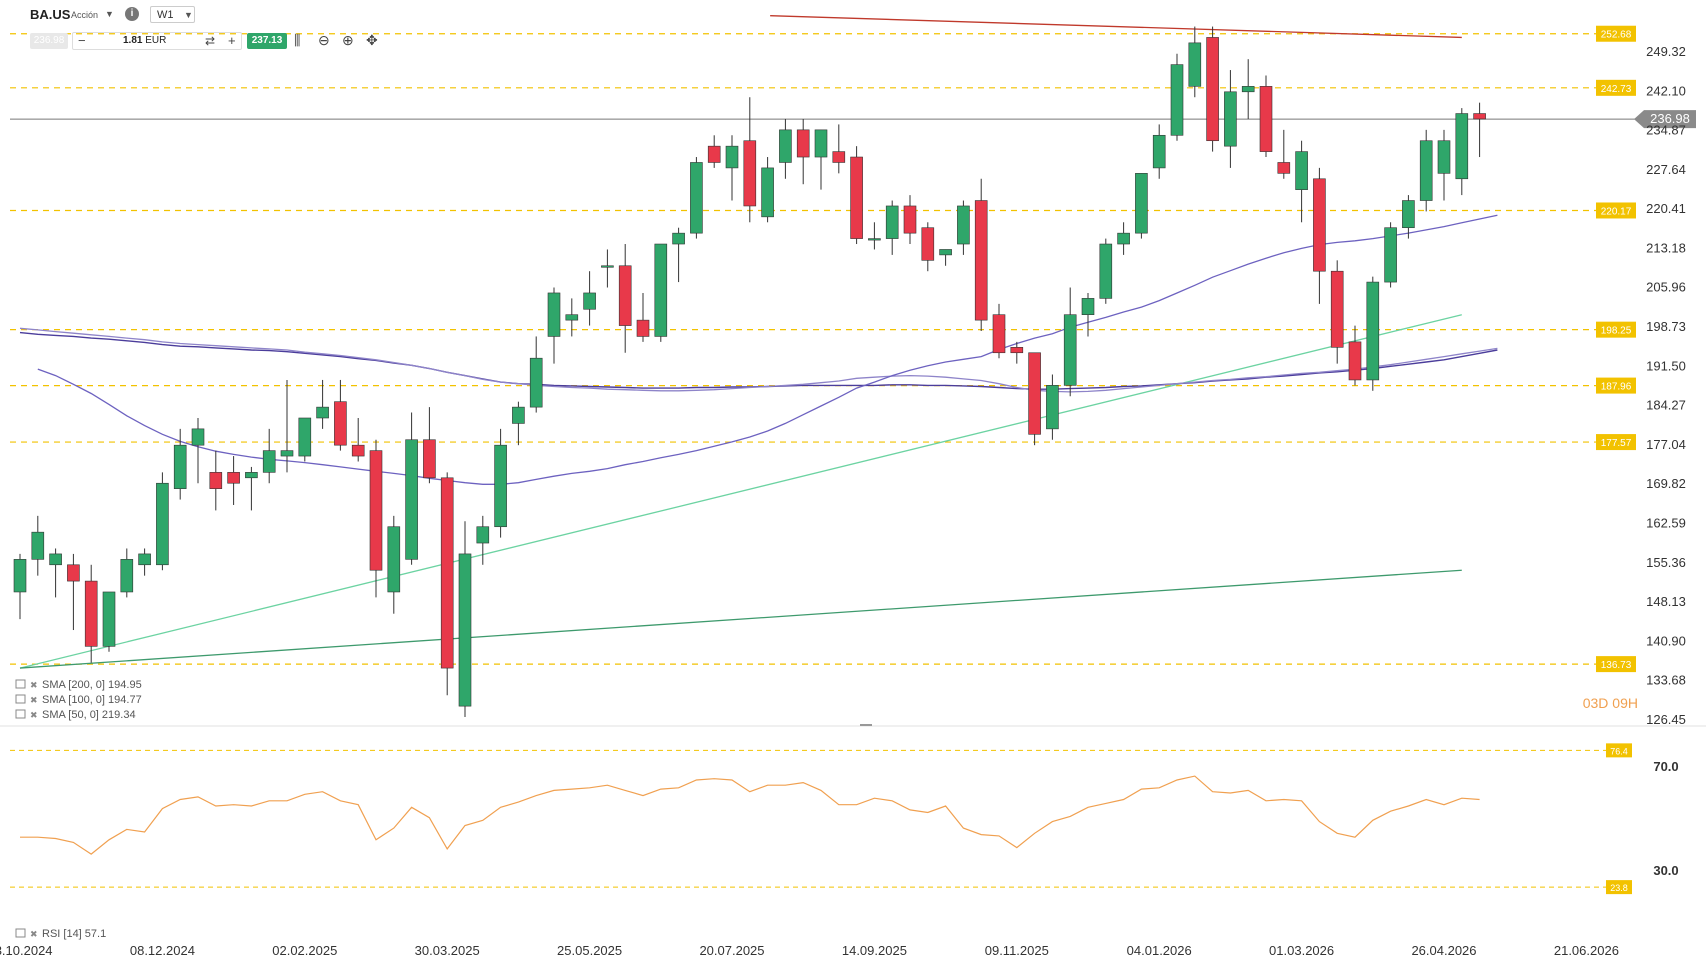  I want to click on x-axis-tick-label: 14.09.2025, so click(874, 950).